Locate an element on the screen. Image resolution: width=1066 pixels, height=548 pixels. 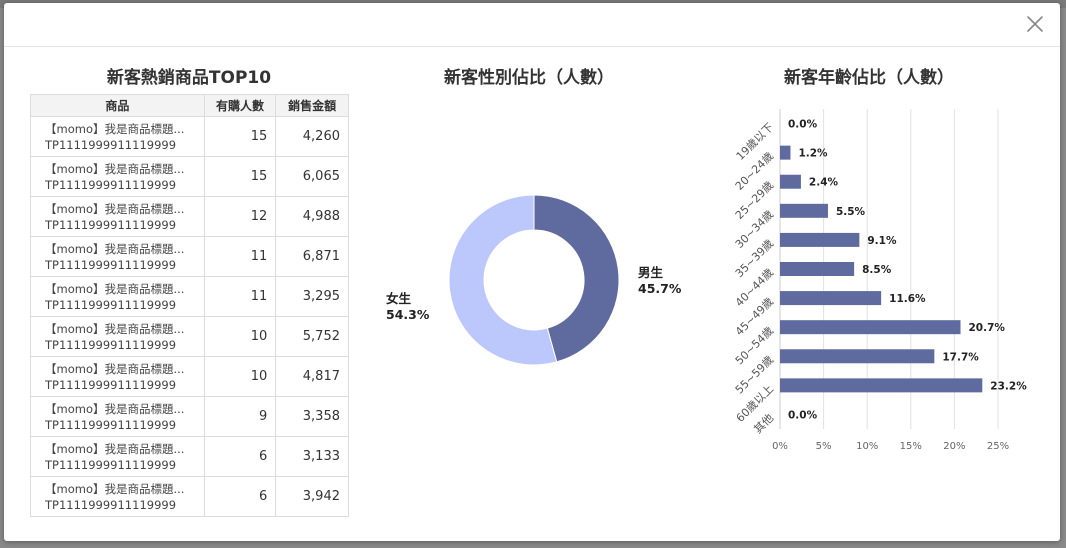
table-row: 【momo】我是商品標題... TP1111999911119999 11 6,871 is located at coordinates (189, 256).